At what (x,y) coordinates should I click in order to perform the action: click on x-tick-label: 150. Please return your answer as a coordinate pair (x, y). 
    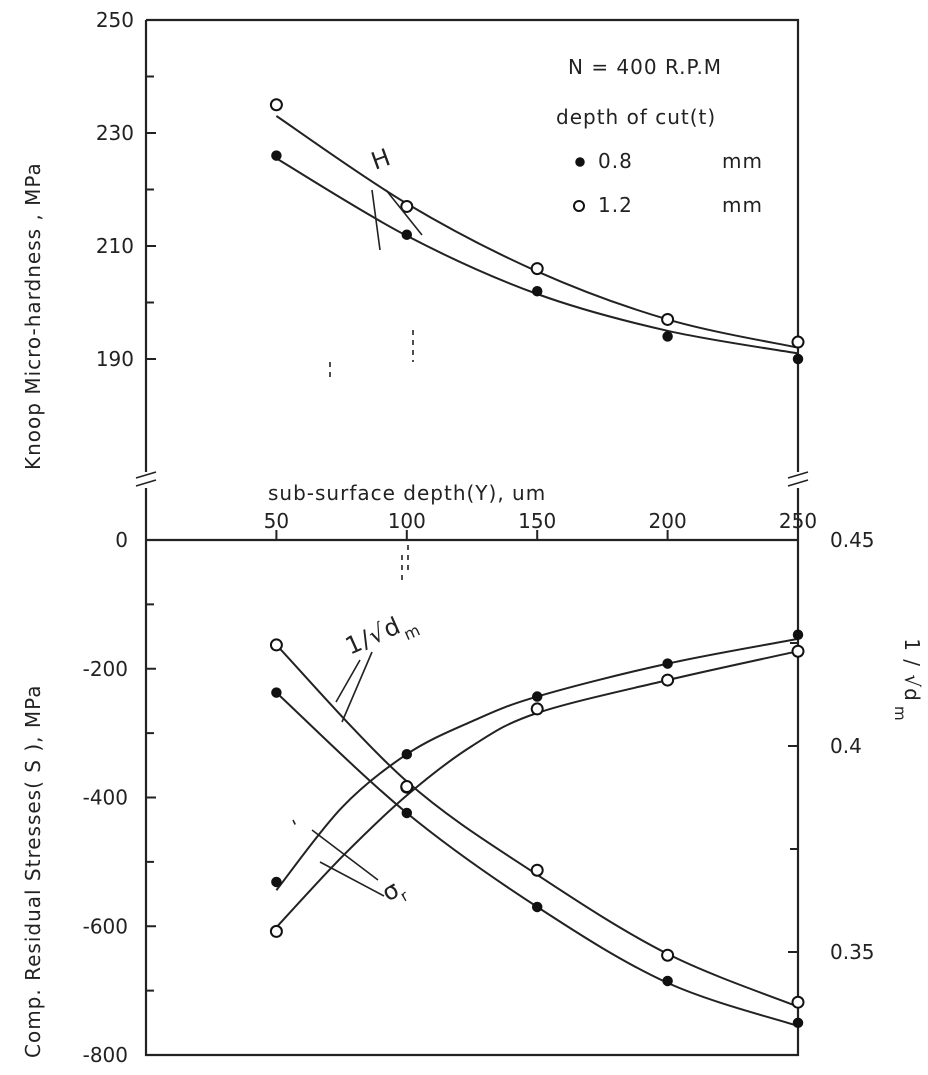
    Looking at the image, I should click on (537, 521).